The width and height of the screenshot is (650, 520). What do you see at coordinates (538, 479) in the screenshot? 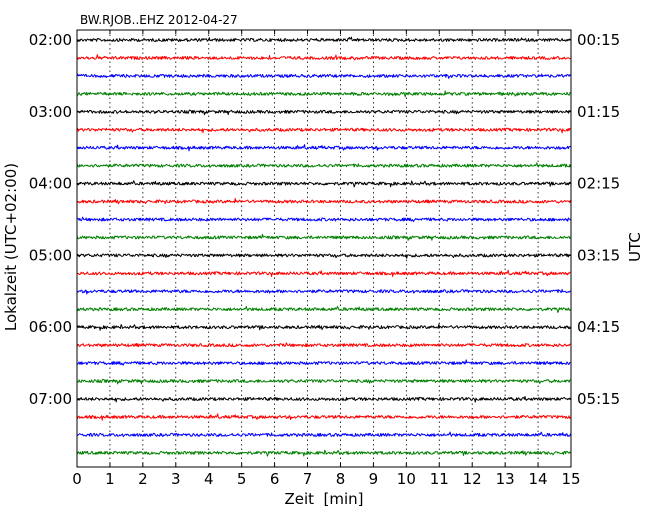
I see `x-tick-label: 14` at bounding box center [538, 479].